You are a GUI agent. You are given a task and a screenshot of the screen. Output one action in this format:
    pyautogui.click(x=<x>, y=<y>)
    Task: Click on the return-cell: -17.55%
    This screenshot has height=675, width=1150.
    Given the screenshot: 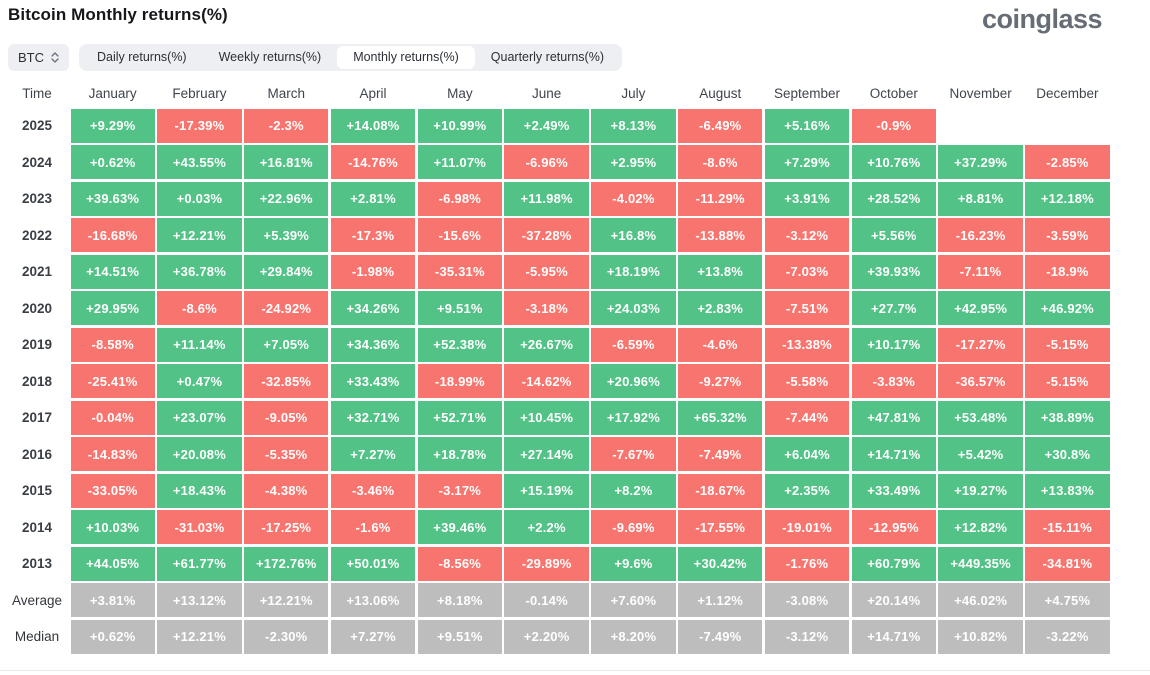 What is the action you would take?
    pyautogui.click(x=720, y=527)
    